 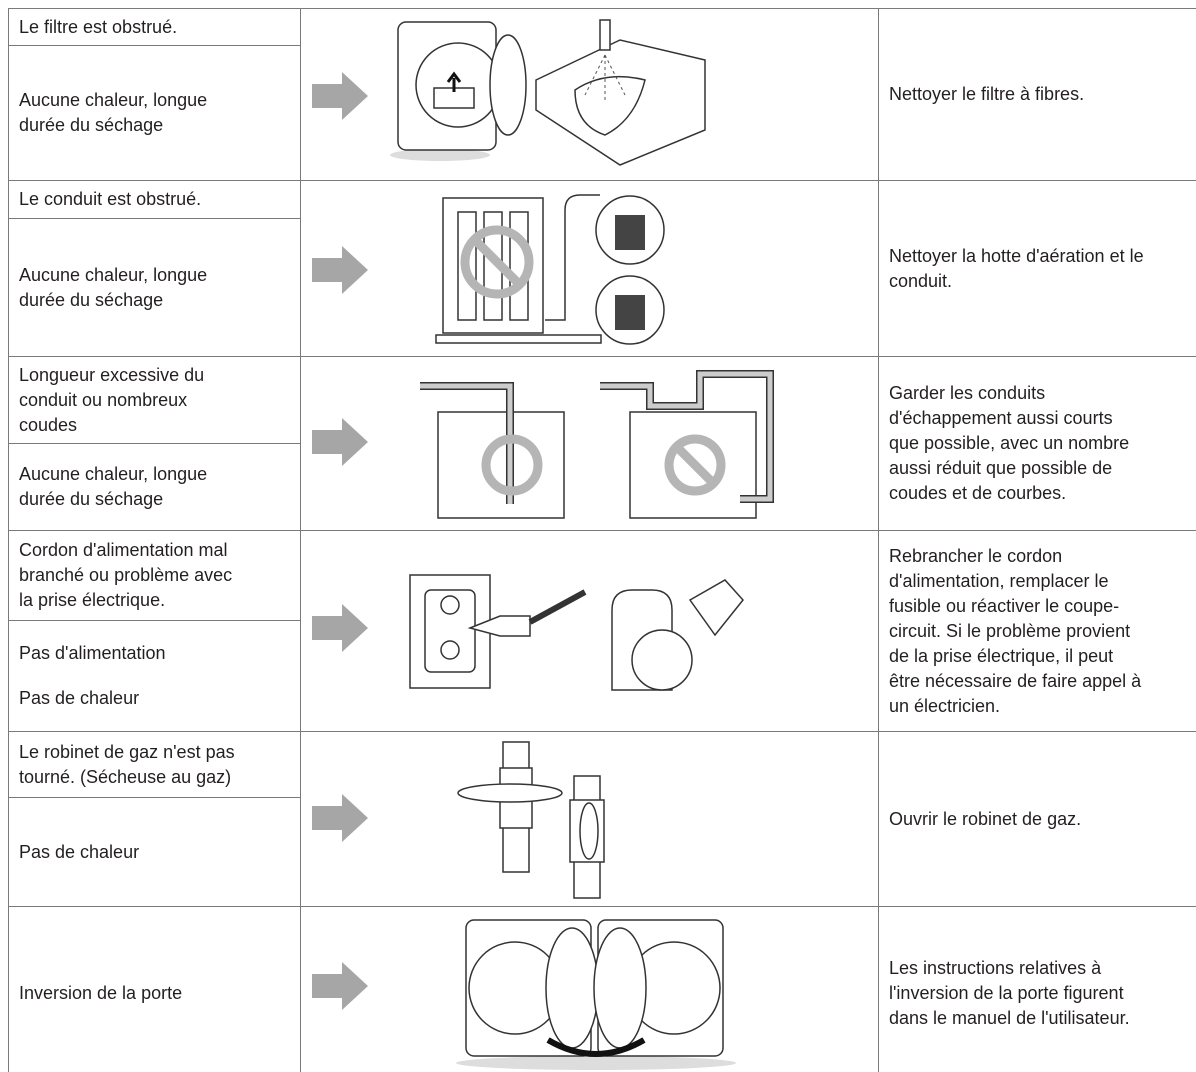 What do you see at coordinates (101, 993) in the screenshot?
I see `text-line: Inversion de la porte` at bounding box center [101, 993].